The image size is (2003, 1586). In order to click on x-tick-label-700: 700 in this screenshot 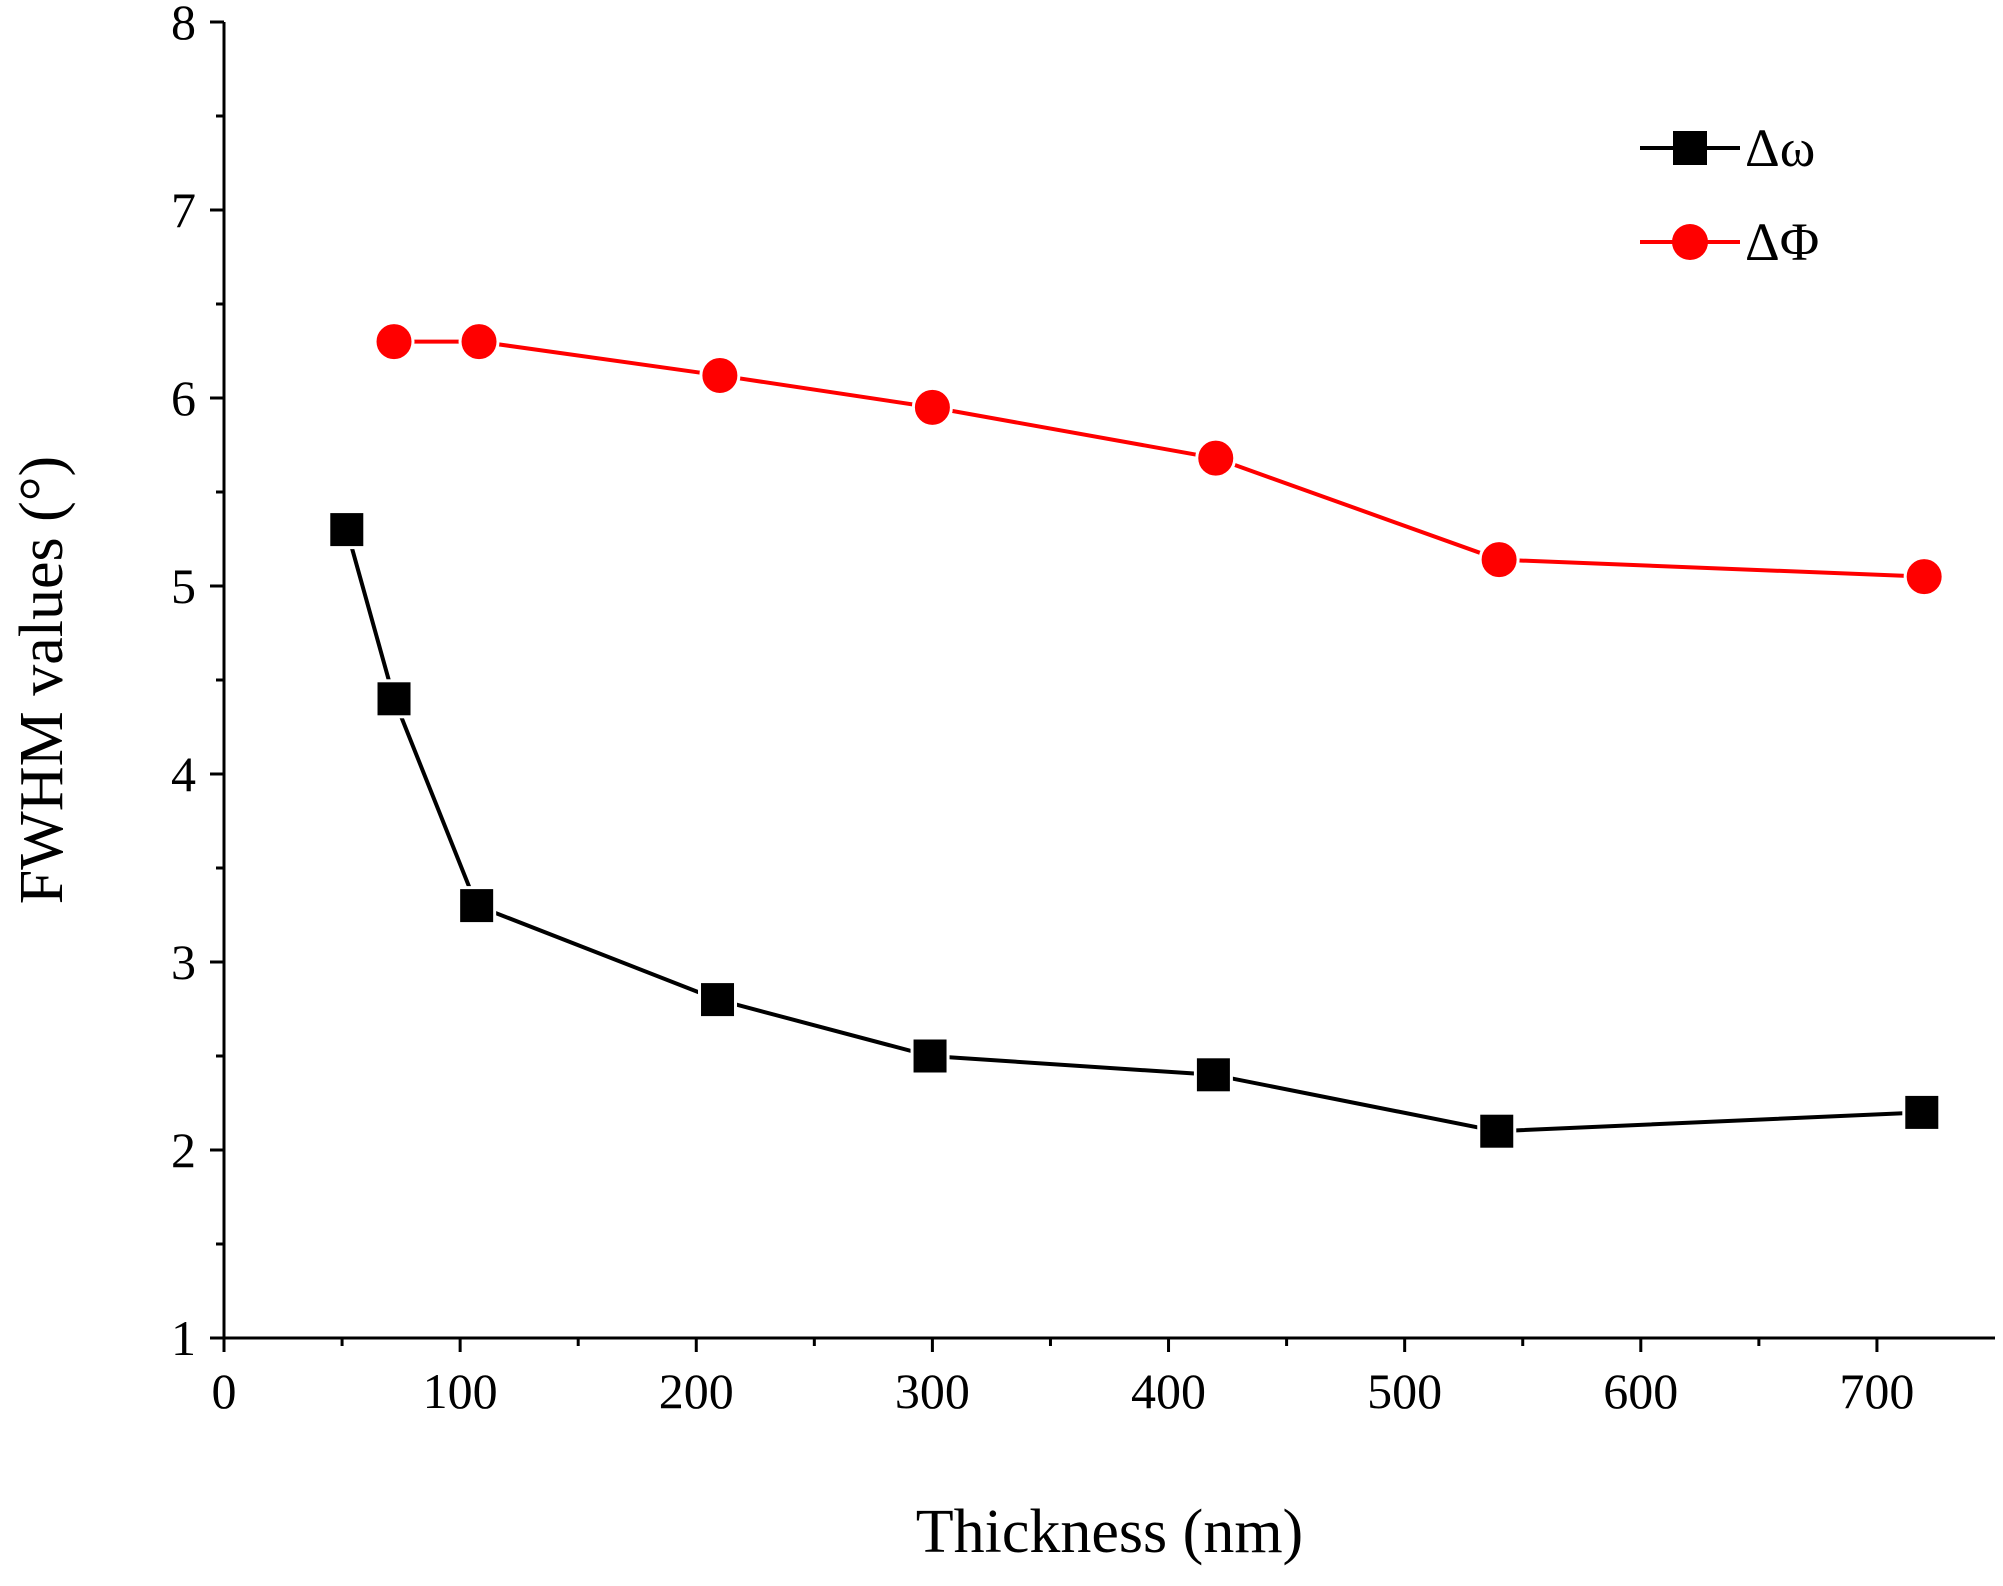, I will do `click(1876, 1391)`.